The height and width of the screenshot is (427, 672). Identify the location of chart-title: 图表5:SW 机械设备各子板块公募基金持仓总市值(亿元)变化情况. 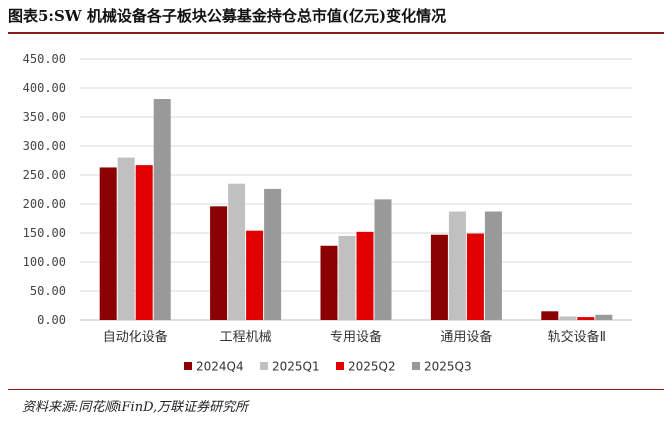
(227, 16).